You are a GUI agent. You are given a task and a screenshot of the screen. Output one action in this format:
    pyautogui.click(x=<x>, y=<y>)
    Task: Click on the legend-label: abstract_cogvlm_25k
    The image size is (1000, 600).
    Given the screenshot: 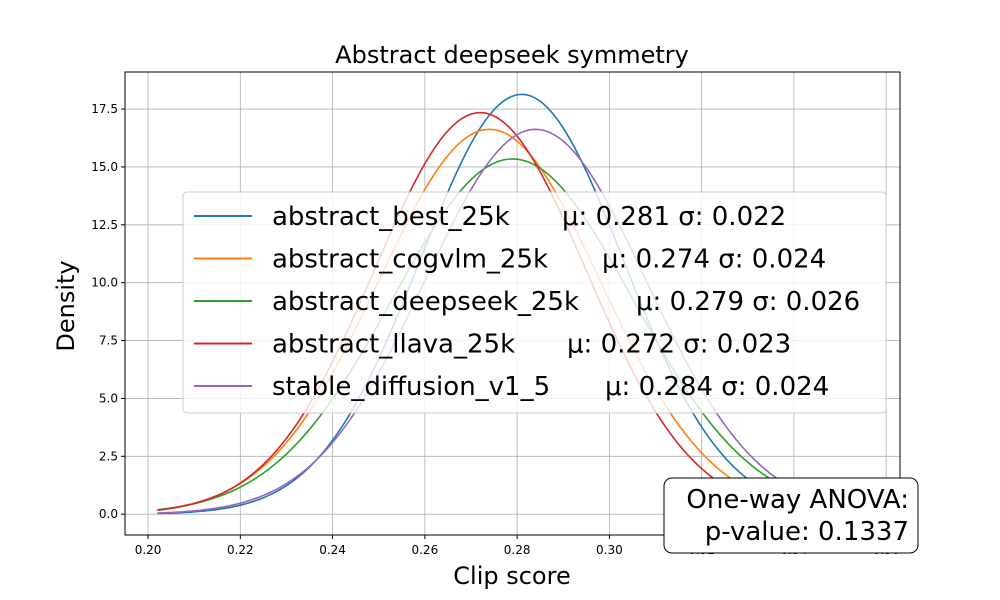 What is the action you would take?
    pyautogui.click(x=410, y=260)
    